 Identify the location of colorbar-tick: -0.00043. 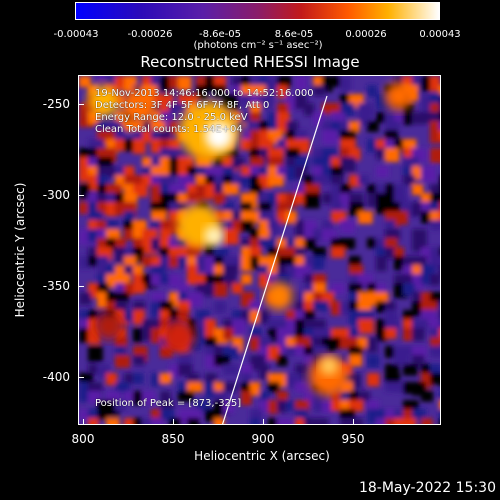
(76, 34).